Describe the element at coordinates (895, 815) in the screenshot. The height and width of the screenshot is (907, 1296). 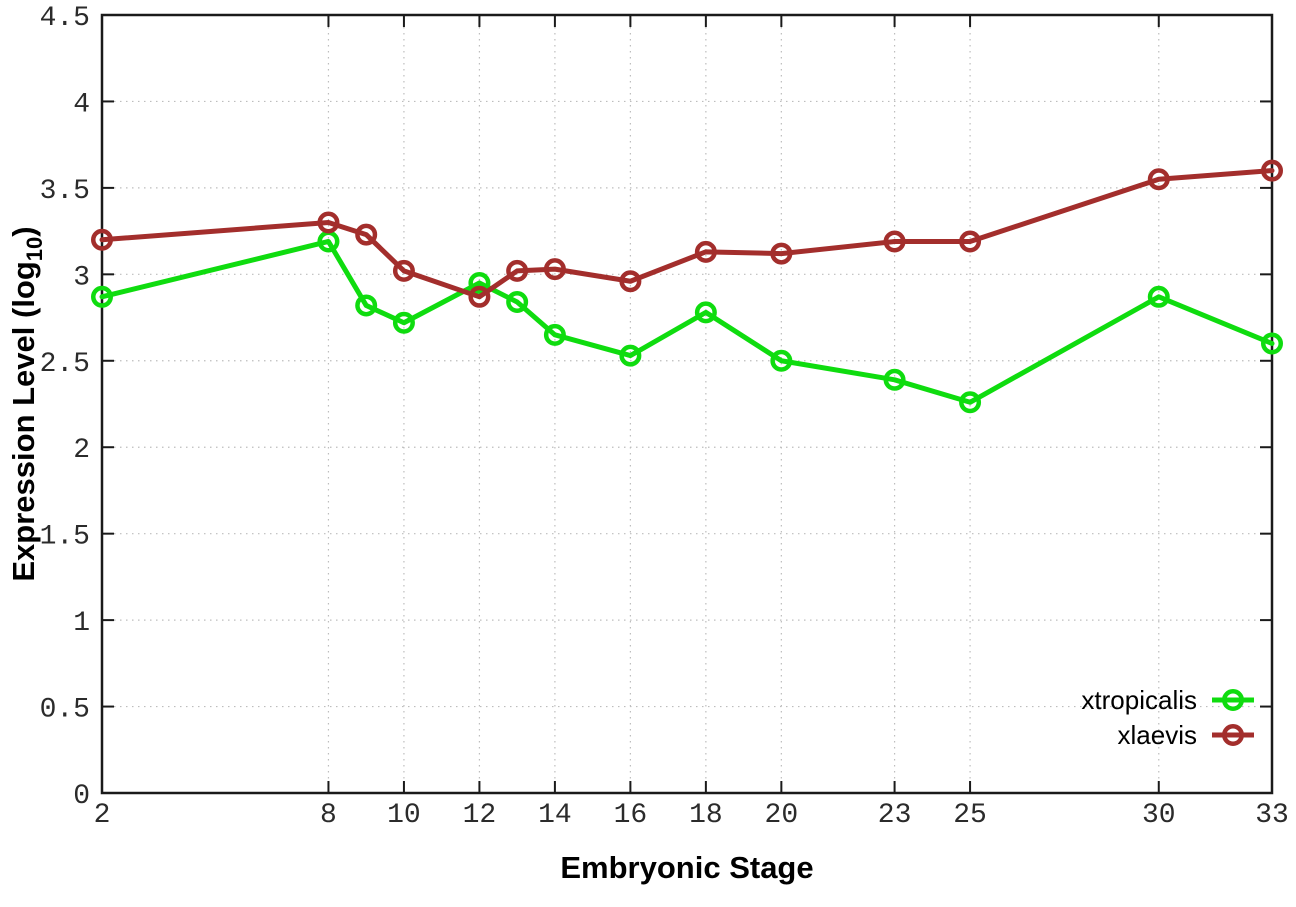
I see `x-tick-label: 23` at that location.